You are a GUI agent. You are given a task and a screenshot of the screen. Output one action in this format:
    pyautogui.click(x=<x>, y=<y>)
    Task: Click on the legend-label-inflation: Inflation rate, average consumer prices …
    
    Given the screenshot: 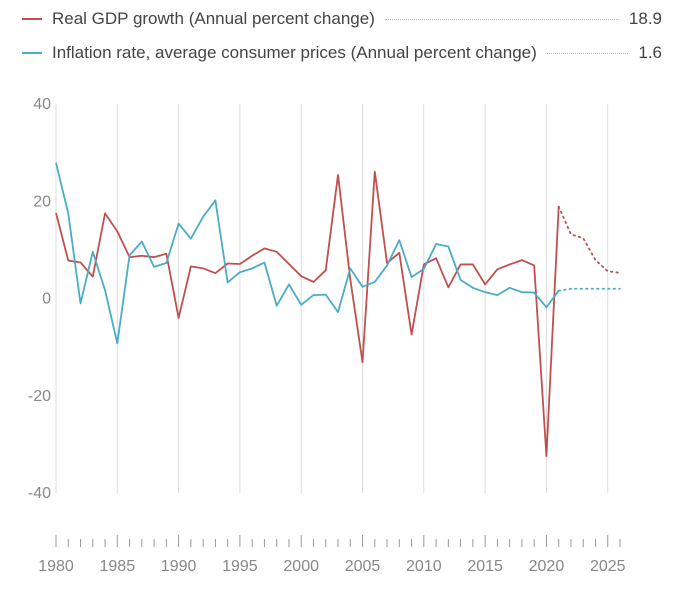 What is the action you would take?
    pyautogui.click(x=294, y=52)
    